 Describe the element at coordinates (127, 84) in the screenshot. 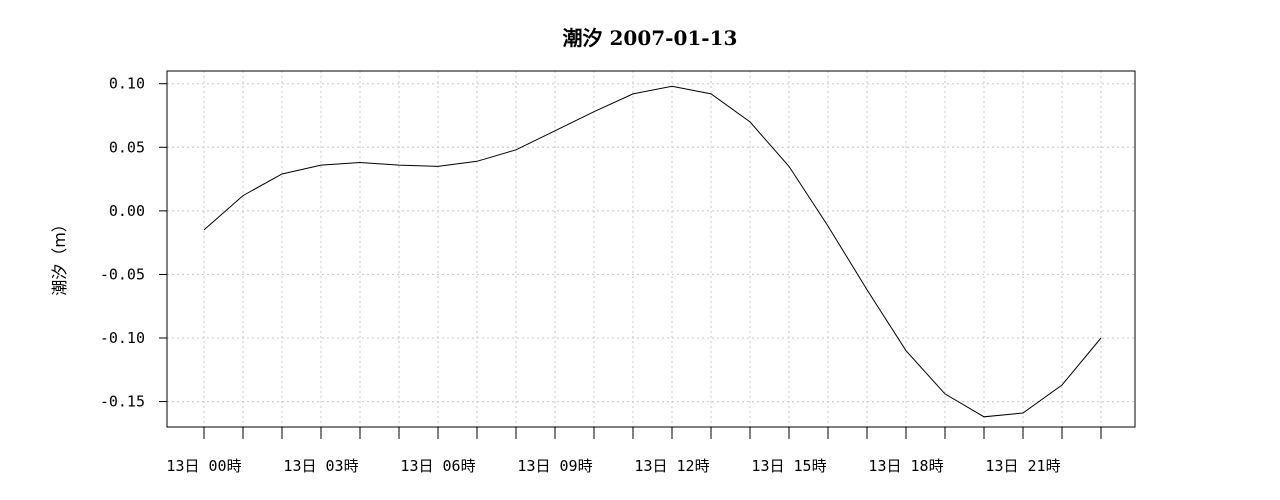

I see `y-tick-label: 0.10` at that location.